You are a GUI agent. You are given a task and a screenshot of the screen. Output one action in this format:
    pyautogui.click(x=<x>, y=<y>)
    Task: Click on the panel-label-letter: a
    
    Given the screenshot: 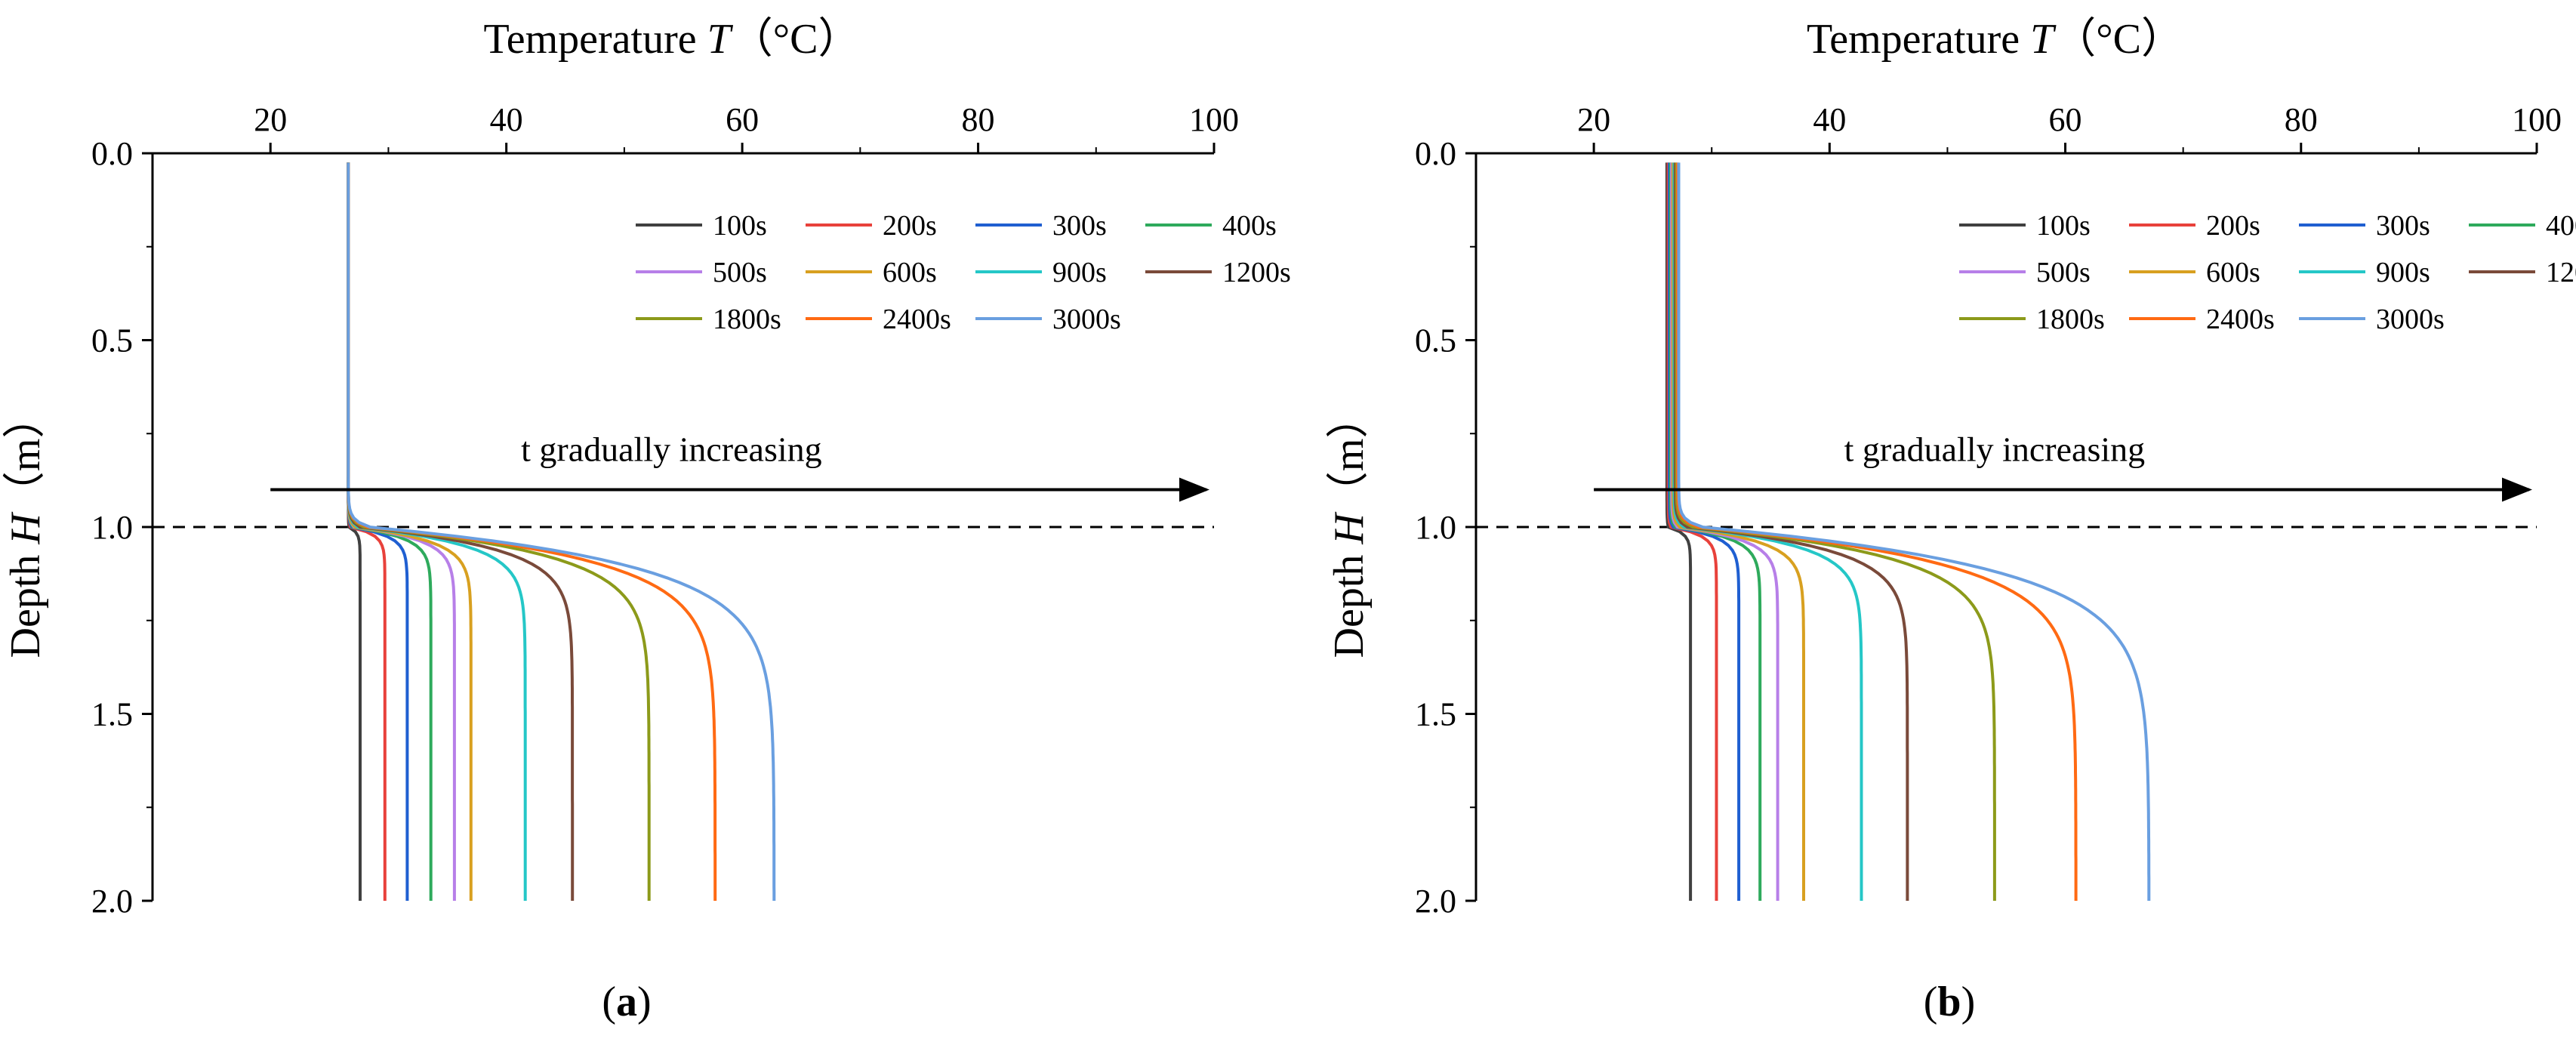 What is the action you would take?
    pyautogui.click(x=626, y=1002)
    